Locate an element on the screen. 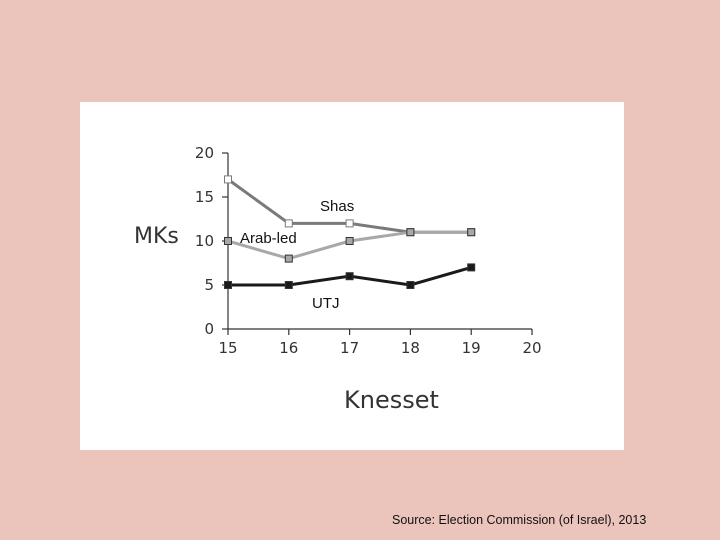 The width and height of the screenshot is (720, 540). x-axis-title: Knesset is located at coordinates (391, 400).